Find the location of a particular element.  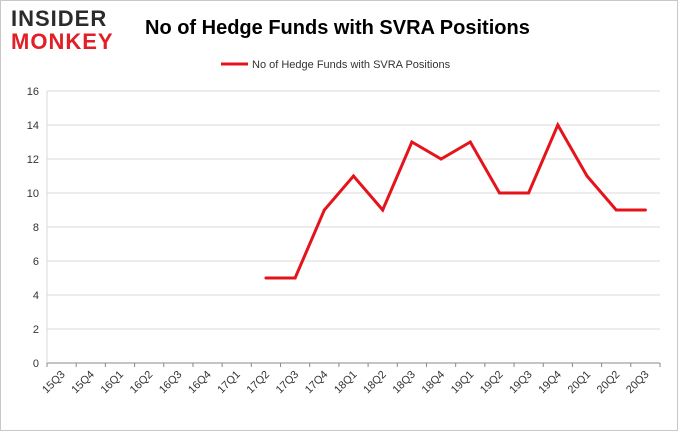

legend-label: No of Hedge Funds with SVRA Positions is located at coordinates (351, 65).